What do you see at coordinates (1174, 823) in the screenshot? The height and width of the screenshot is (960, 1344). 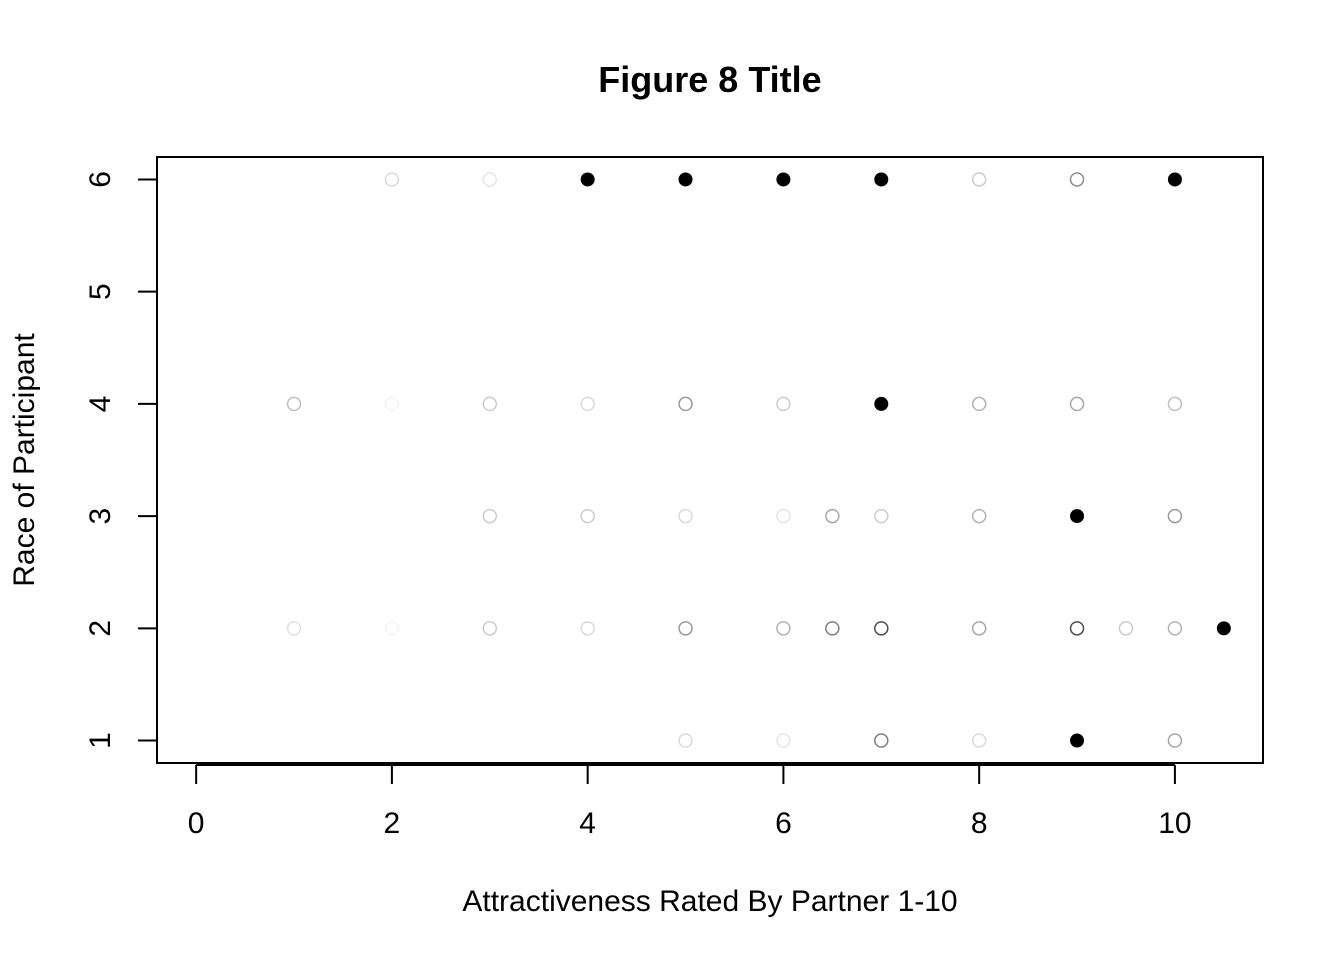 I see `x-tick-label: 10` at bounding box center [1174, 823].